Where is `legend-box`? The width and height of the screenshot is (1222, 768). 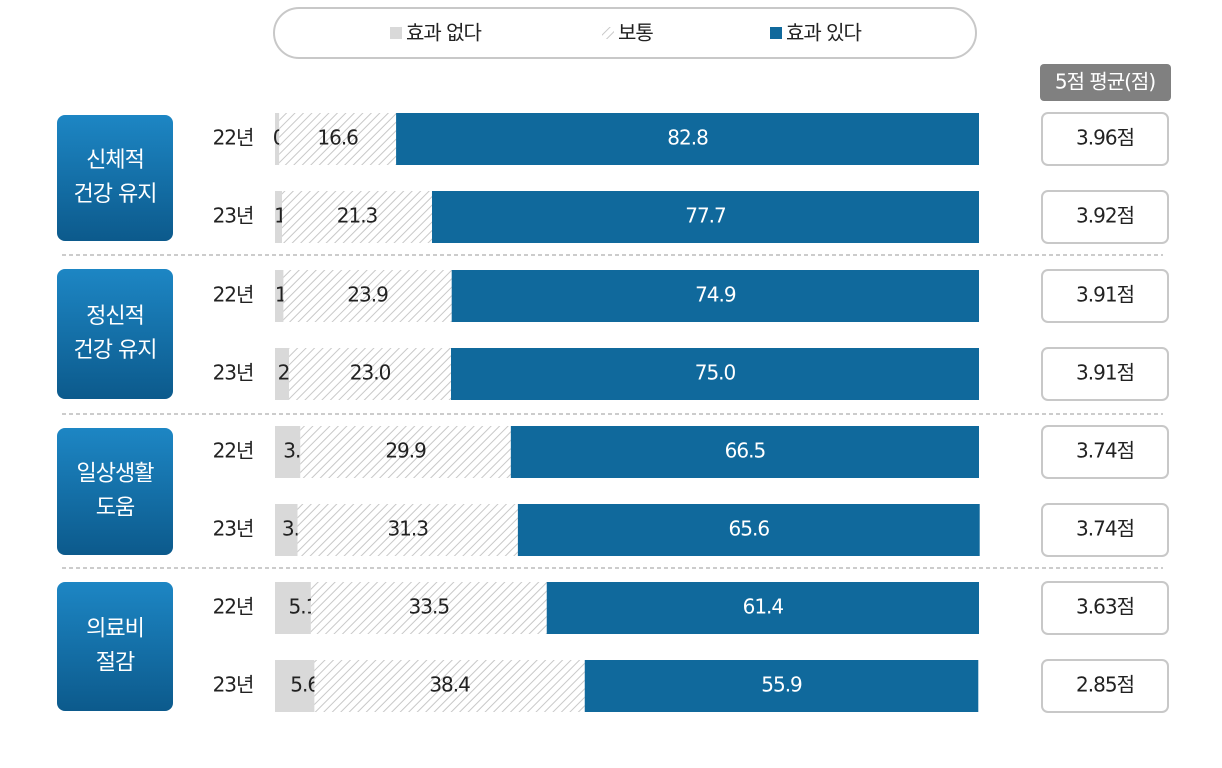
legend-box is located at coordinates (625, 33).